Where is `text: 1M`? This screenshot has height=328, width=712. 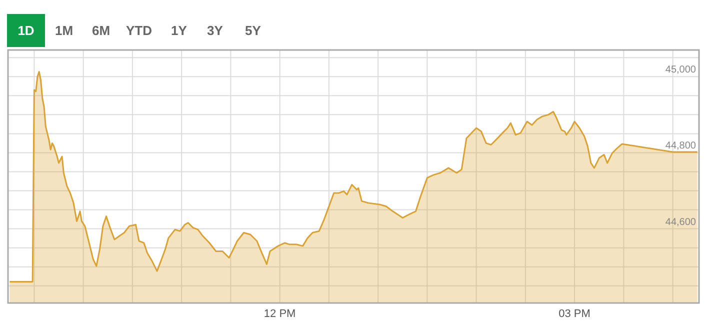
text: 1M is located at coordinates (64, 30).